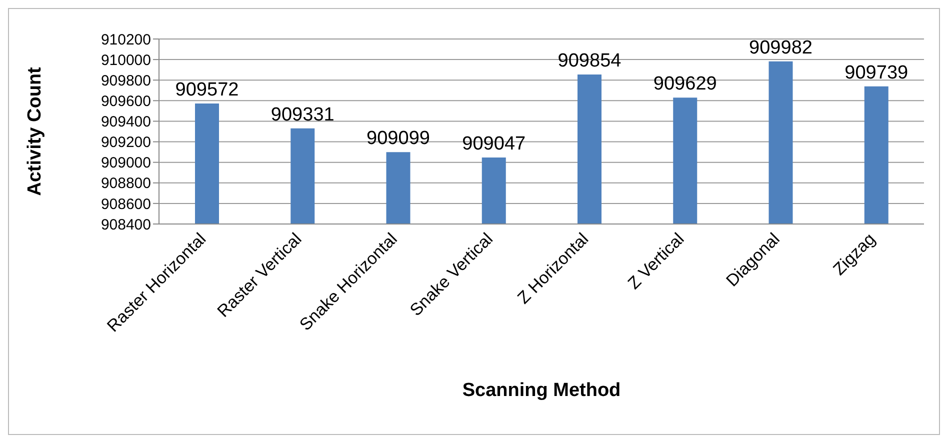  Describe the element at coordinates (125, 101) in the screenshot. I see `y-tick-label: 909600` at that location.